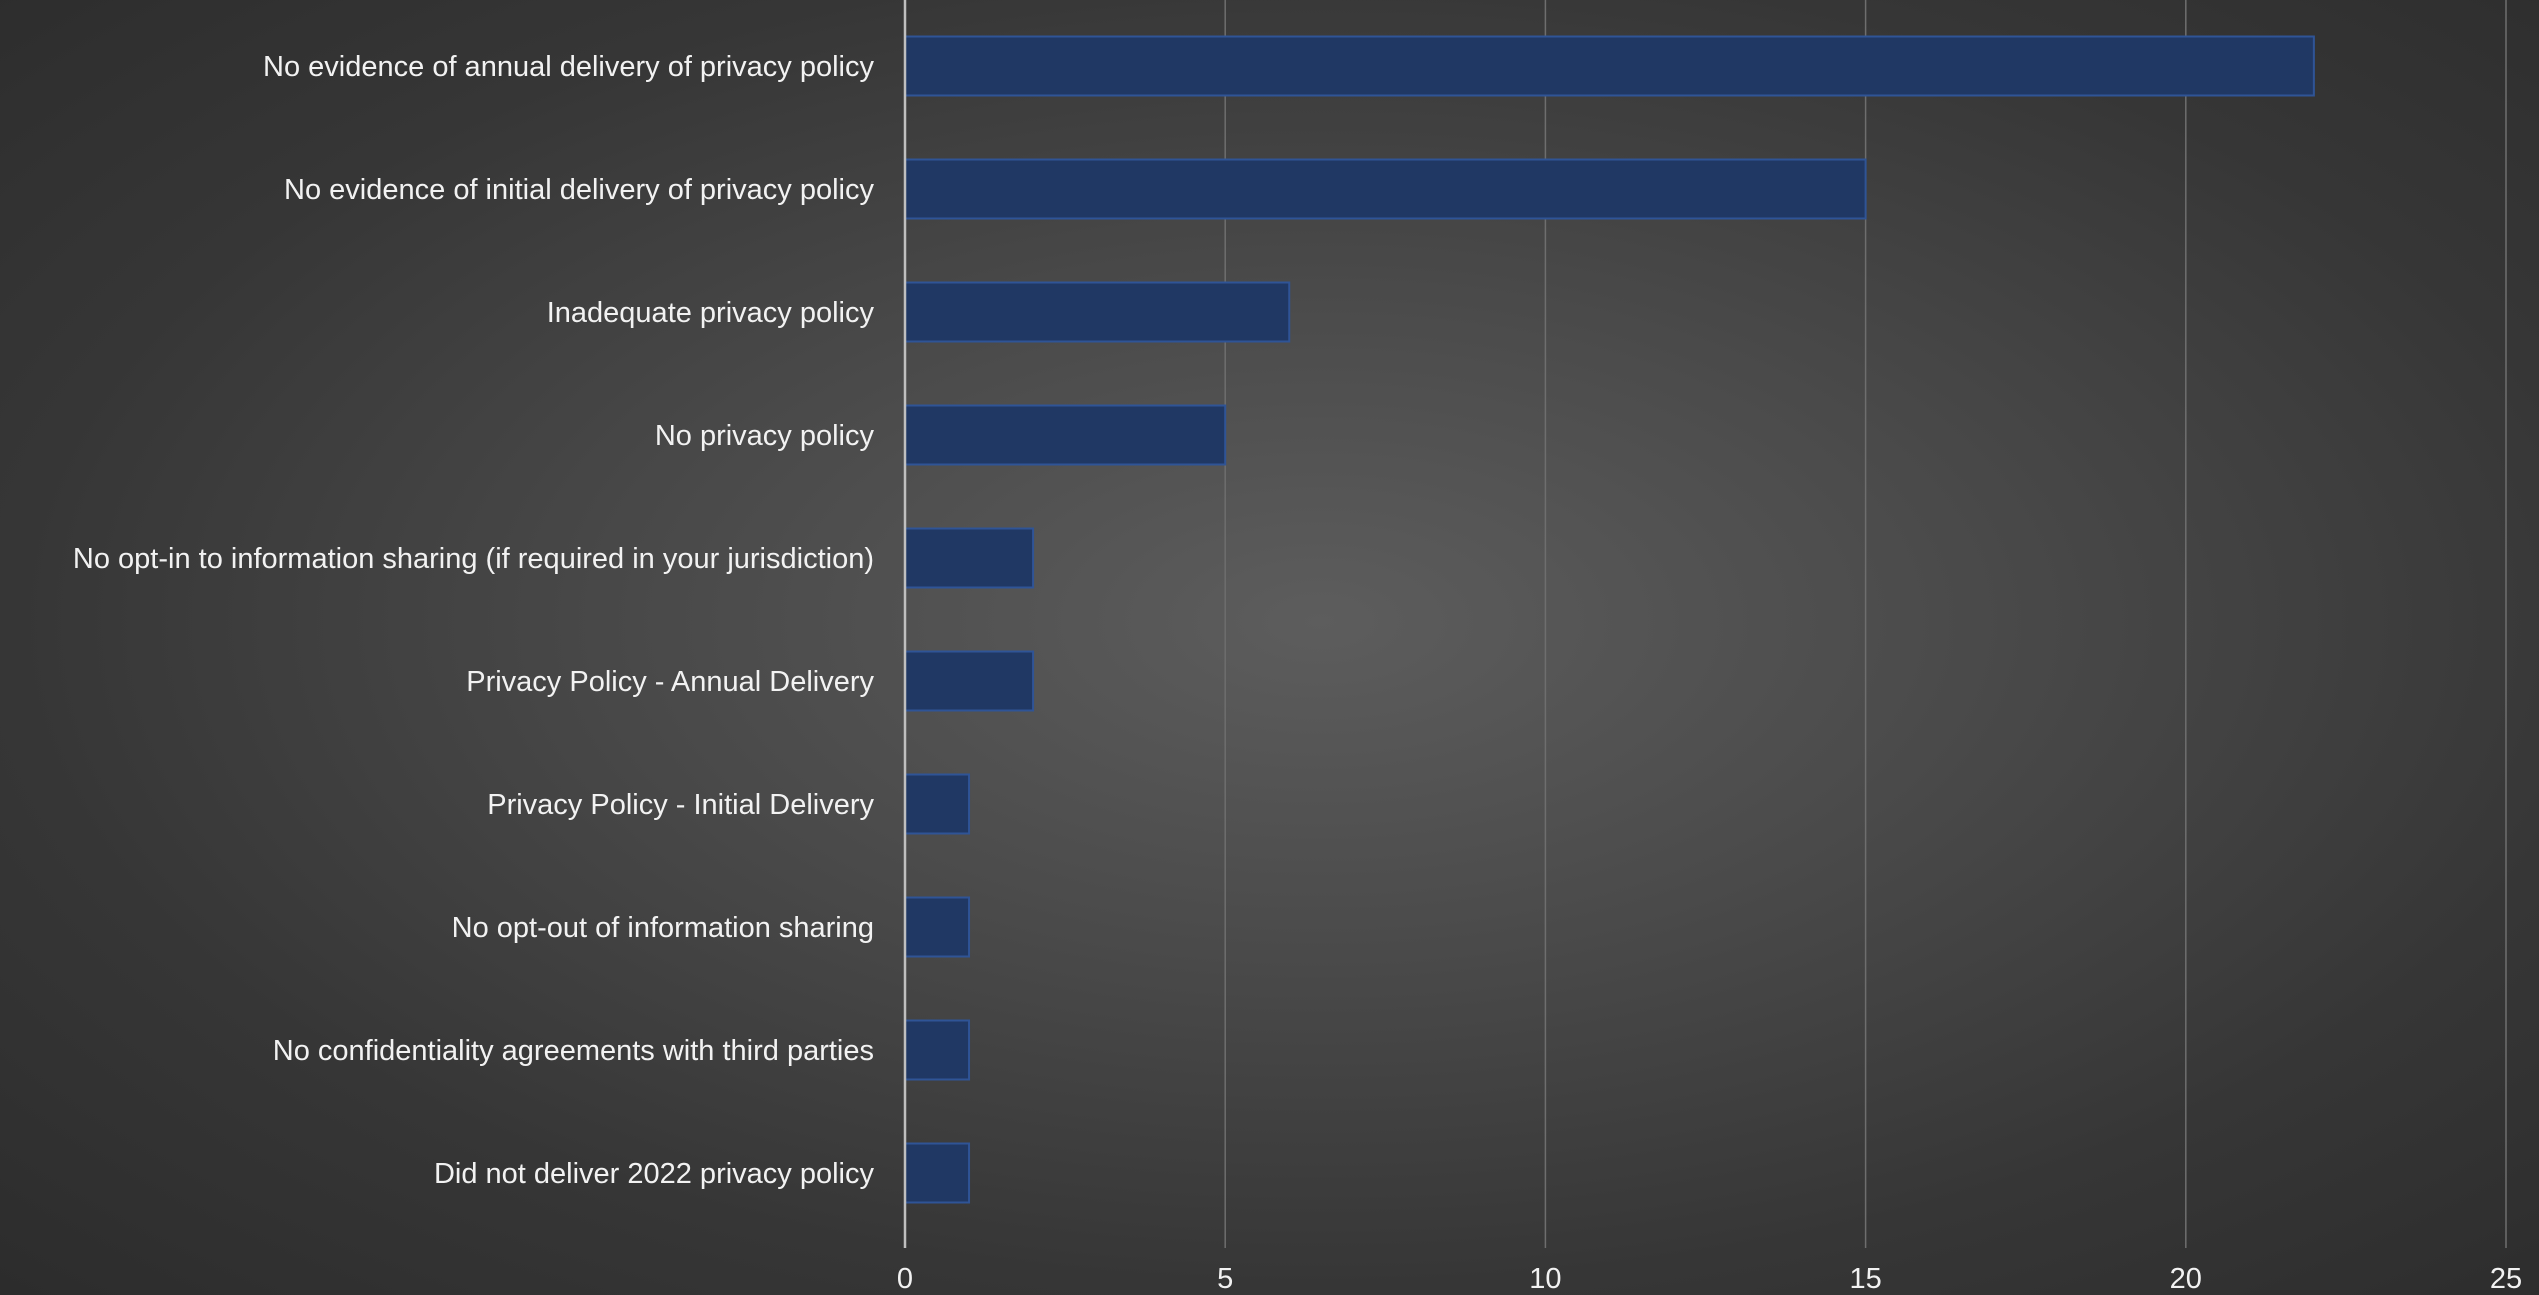 The image size is (2539, 1295). I want to click on x-tick-label: 15, so click(1865, 1279).